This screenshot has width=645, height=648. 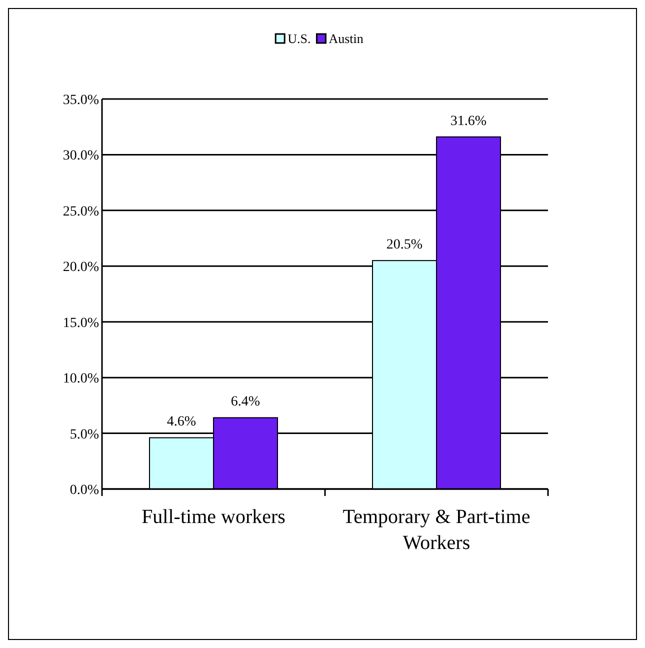 What do you see at coordinates (85, 434) in the screenshot?
I see `y-tick-label: 5.0%` at bounding box center [85, 434].